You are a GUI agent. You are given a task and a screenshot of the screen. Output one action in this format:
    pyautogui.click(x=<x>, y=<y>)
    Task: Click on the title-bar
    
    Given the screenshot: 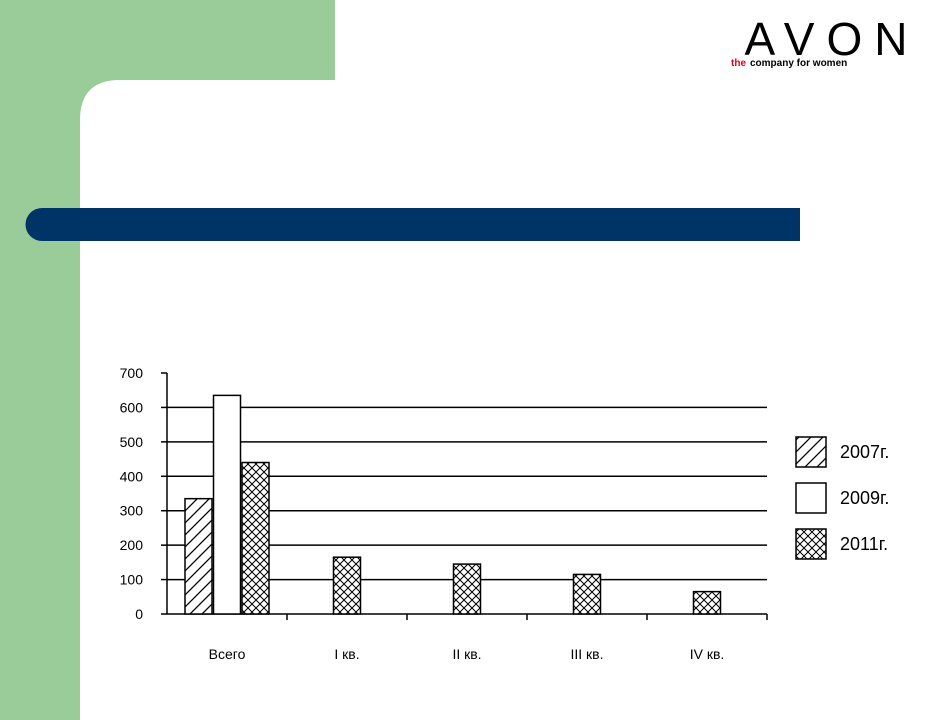 What is the action you would take?
    pyautogui.click(x=412, y=224)
    